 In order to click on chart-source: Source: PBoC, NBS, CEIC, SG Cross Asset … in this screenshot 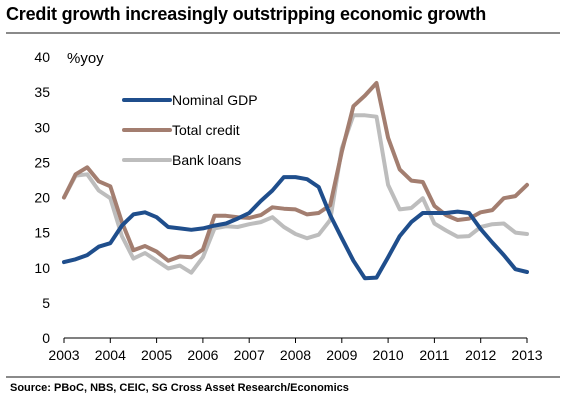, I will do `click(179, 388)`.